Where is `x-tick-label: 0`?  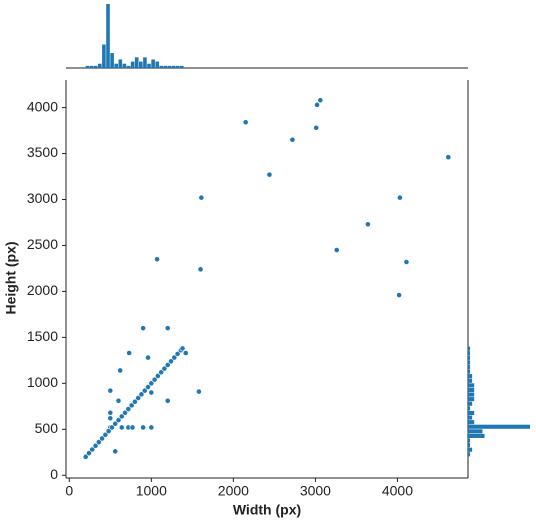 x-tick-label: 0 is located at coordinates (69, 491).